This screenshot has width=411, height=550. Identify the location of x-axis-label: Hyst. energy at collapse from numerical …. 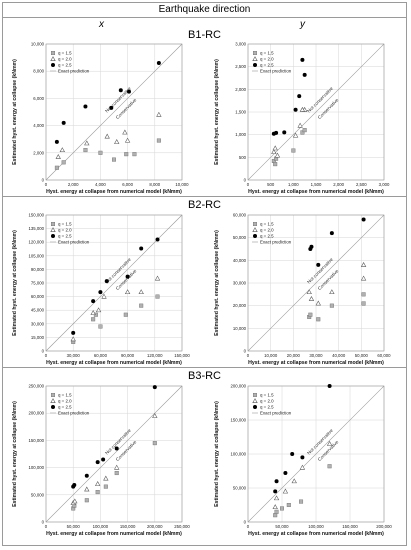
(316, 534).